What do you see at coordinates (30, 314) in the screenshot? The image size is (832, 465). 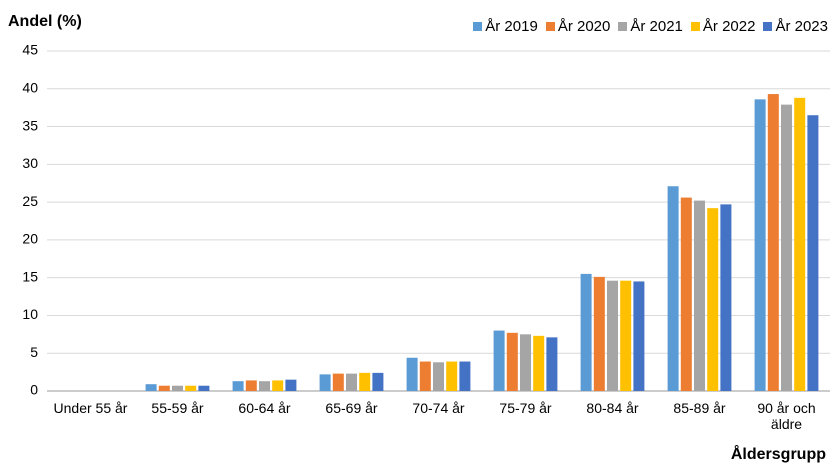 I see `y-tick-label: 10` at bounding box center [30, 314].